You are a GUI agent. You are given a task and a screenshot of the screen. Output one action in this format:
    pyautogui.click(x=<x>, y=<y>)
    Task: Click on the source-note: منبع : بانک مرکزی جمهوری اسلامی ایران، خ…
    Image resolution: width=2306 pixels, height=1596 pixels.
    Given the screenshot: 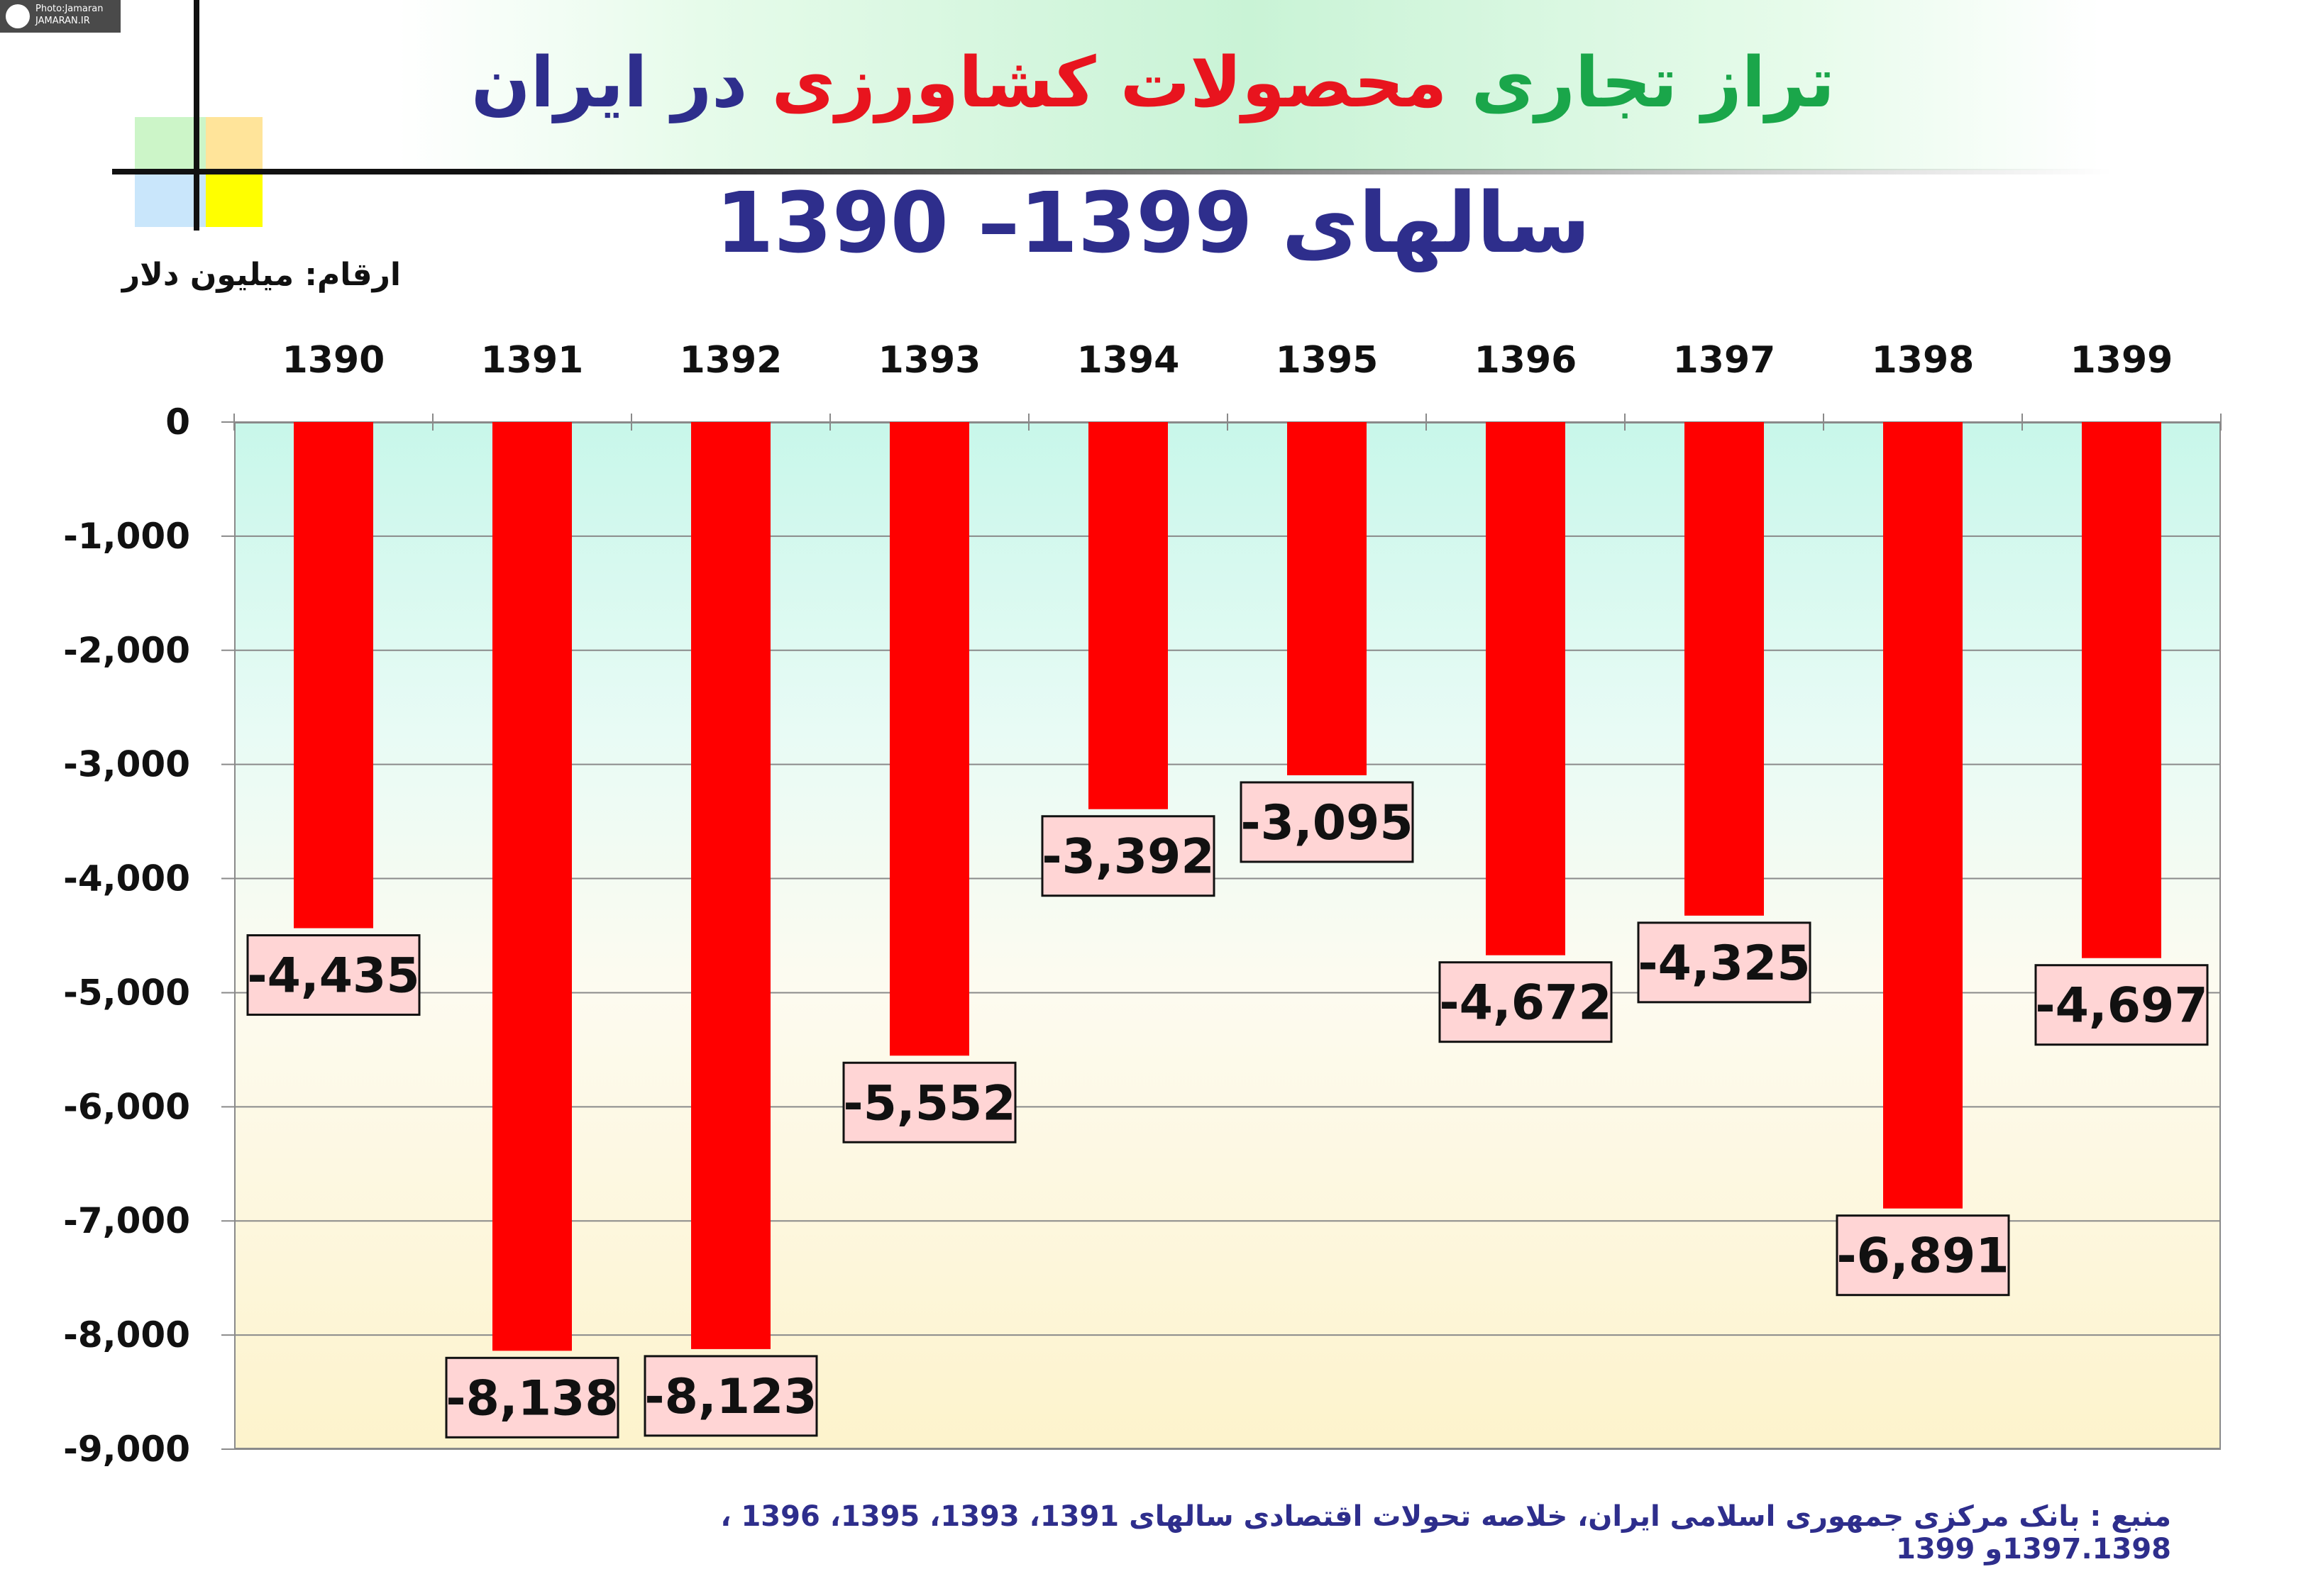 What is the action you would take?
    pyautogui.click(x=1445, y=1532)
    